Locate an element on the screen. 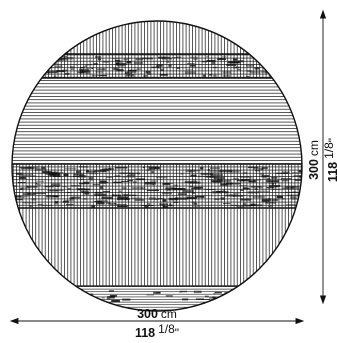  height-imperial-label: 1181/8" is located at coordinates (329, 160).